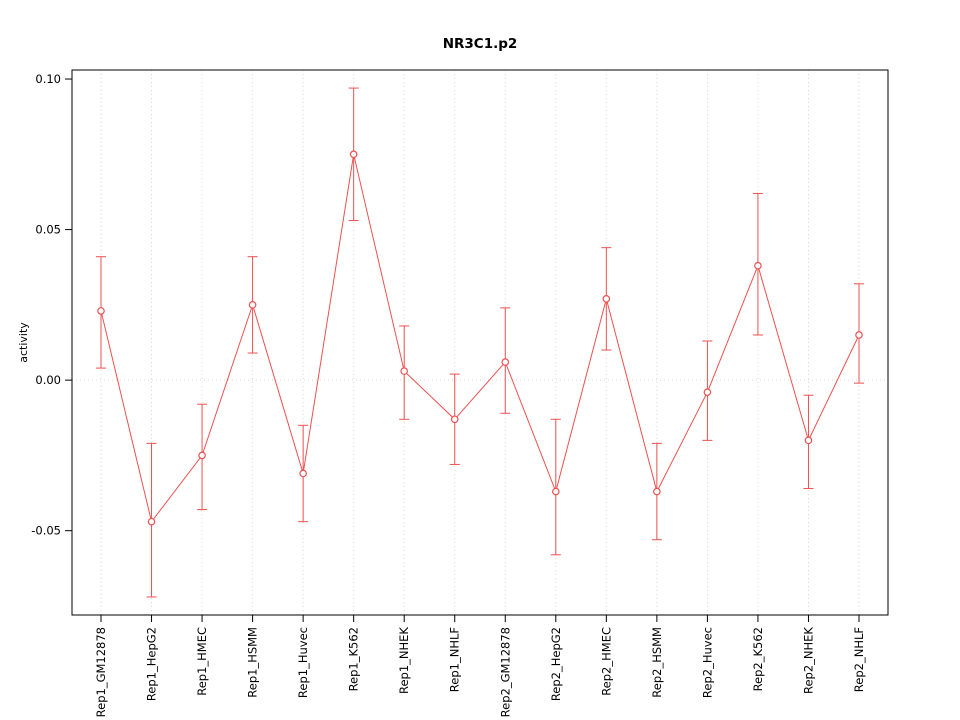  Describe the element at coordinates (808, 660) in the screenshot. I see `x-tick-label: Rep2_NHEK` at that location.